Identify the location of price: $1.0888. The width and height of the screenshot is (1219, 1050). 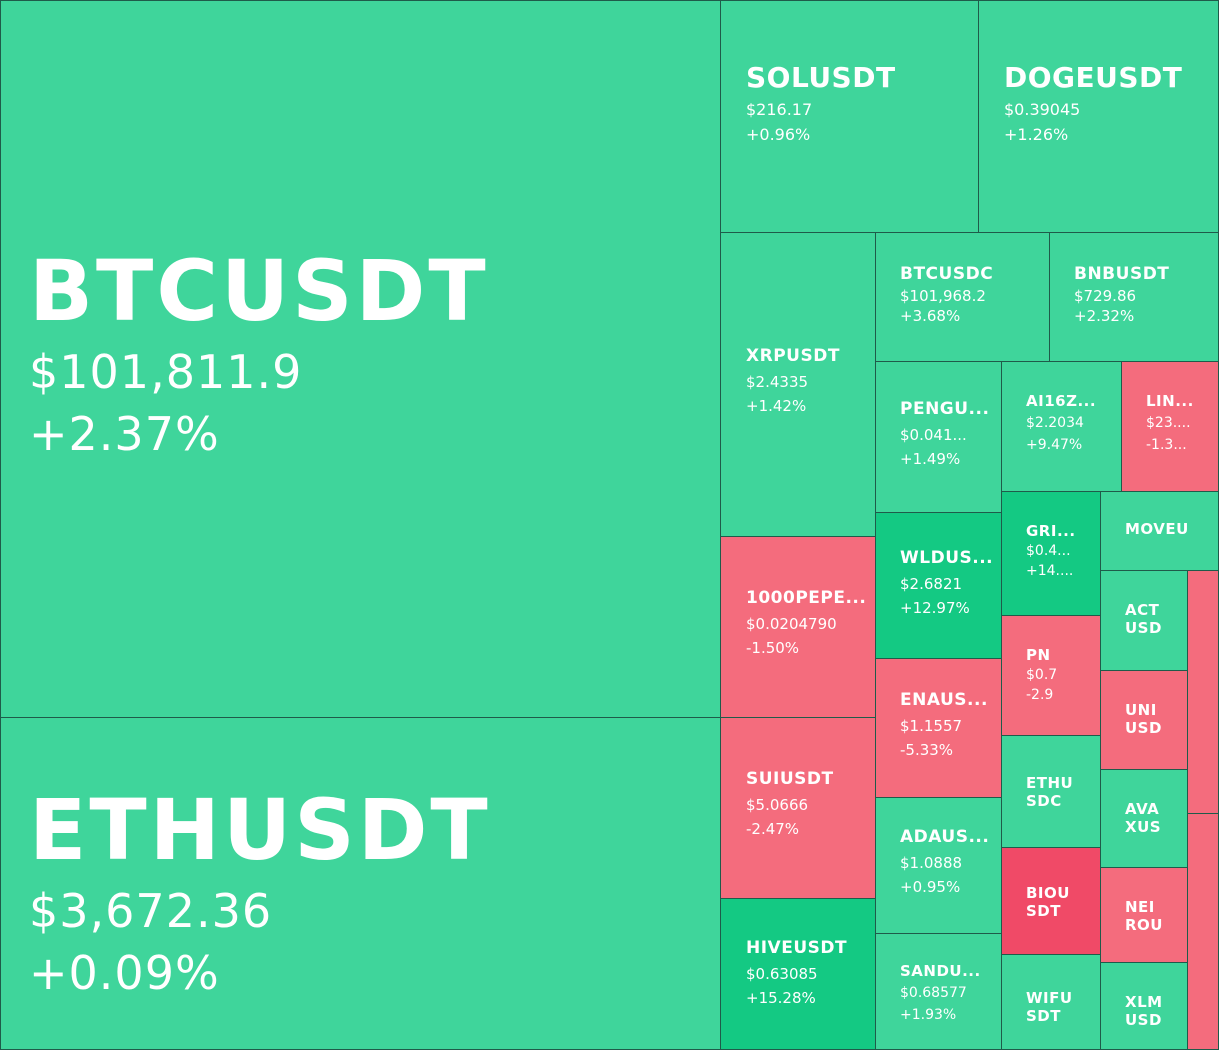
(931, 863).